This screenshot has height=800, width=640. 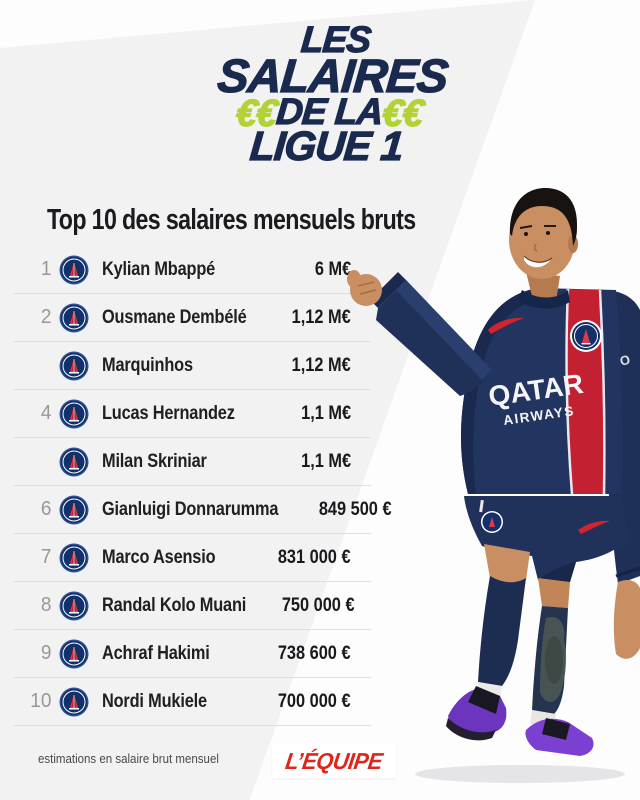 I want to click on table-row: 1 Kylian Mbappé 6 M€, so click(x=192, y=270).